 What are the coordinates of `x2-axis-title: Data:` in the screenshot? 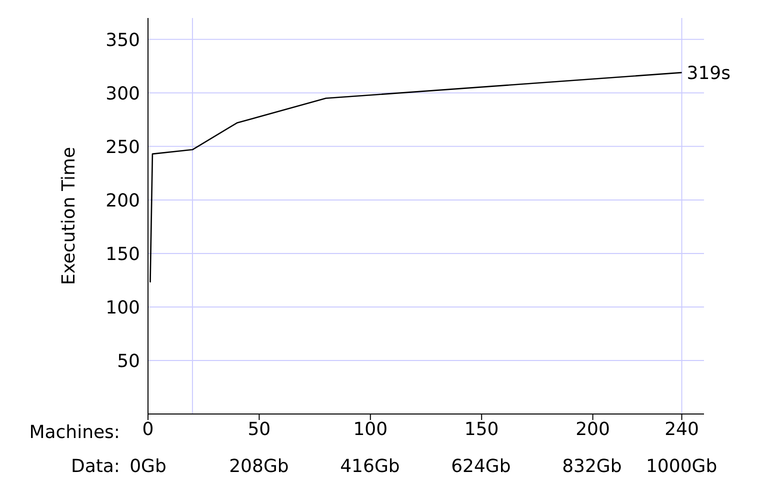 It's located at (95, 466).